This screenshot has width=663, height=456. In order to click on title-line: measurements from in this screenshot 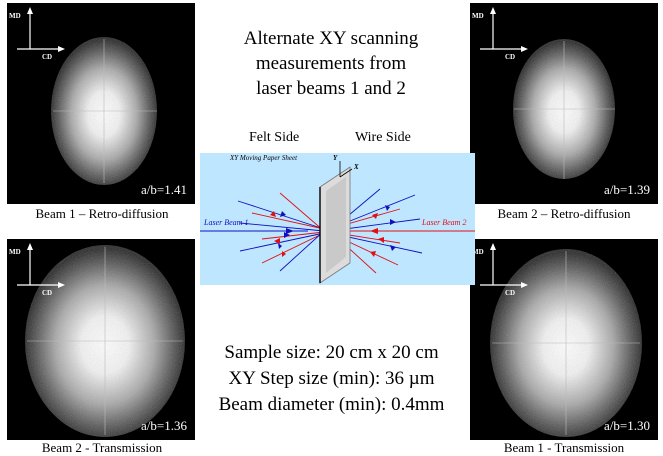, I will do `click(331, 63)`.